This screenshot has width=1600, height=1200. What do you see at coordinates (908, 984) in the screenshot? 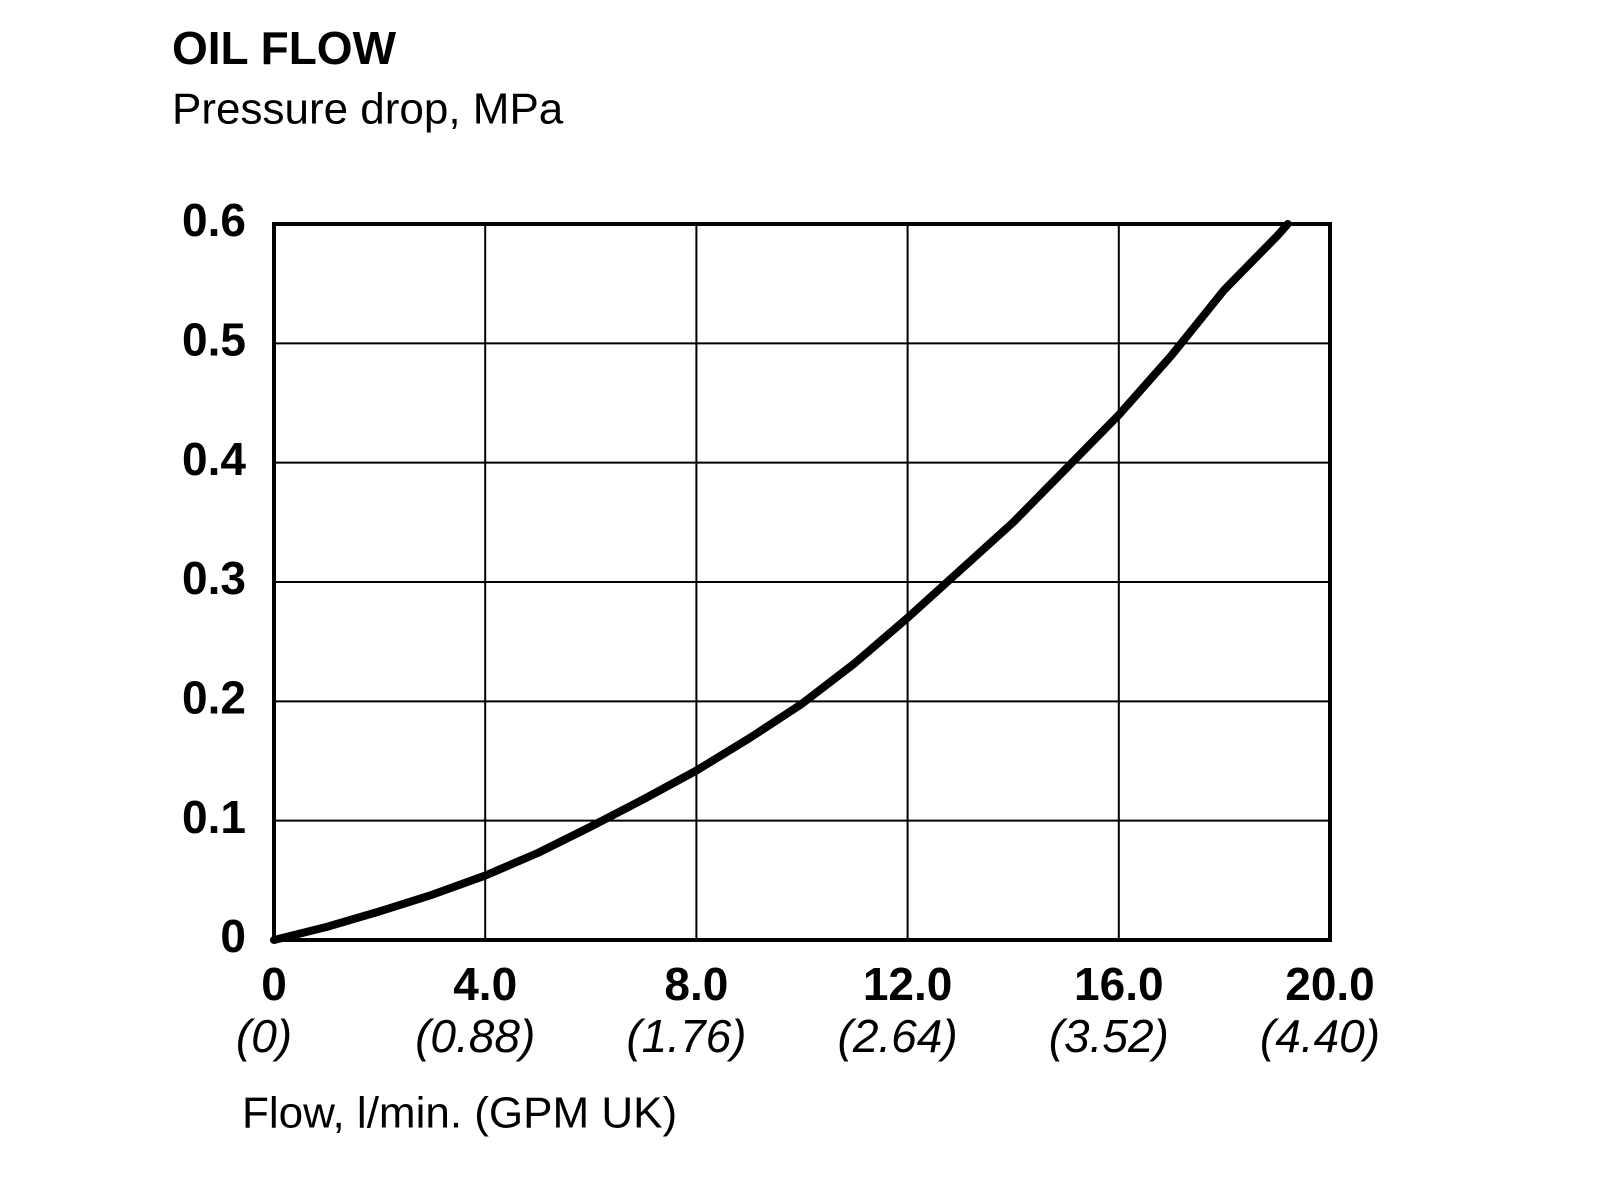
I see `x-tick-label: 12.0` at bounding box center [908, 984].